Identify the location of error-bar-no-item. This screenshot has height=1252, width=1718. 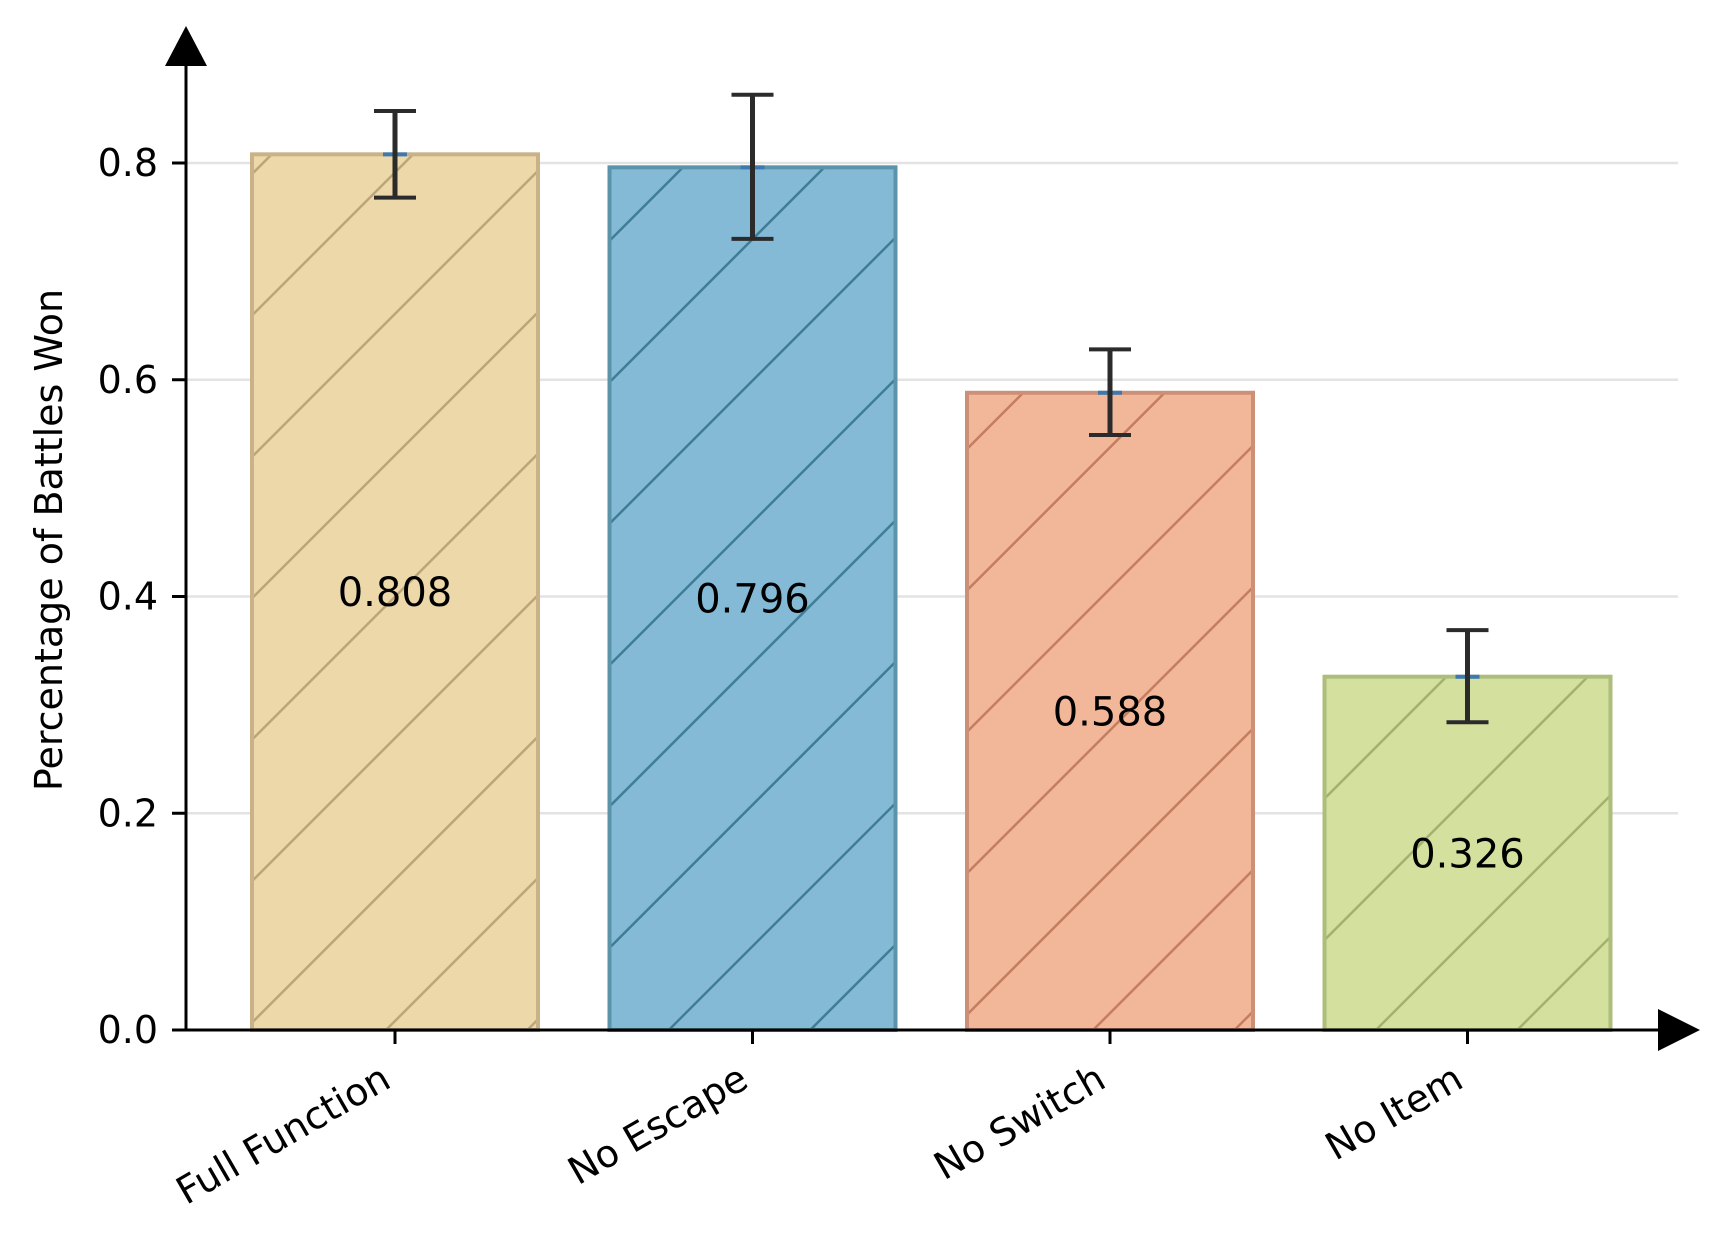
(1467, 676).